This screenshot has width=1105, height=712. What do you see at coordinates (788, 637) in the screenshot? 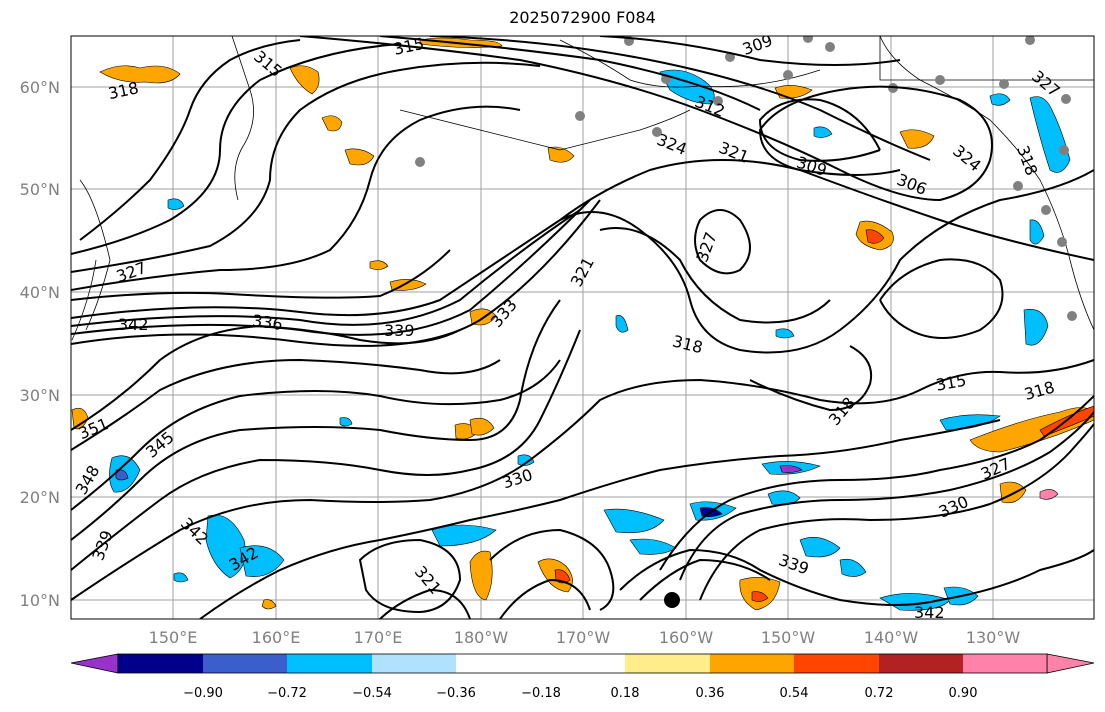
I see `lon-label: 150°W` at bounding box center [788, 637].